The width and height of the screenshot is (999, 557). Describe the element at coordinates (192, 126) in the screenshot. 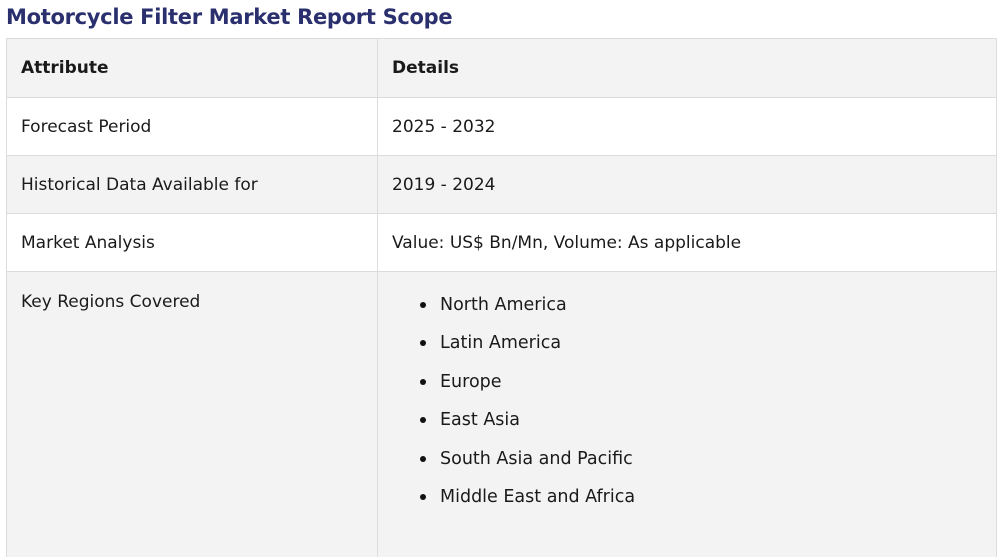

I see `row-attribute: Forecast Period` at that location.